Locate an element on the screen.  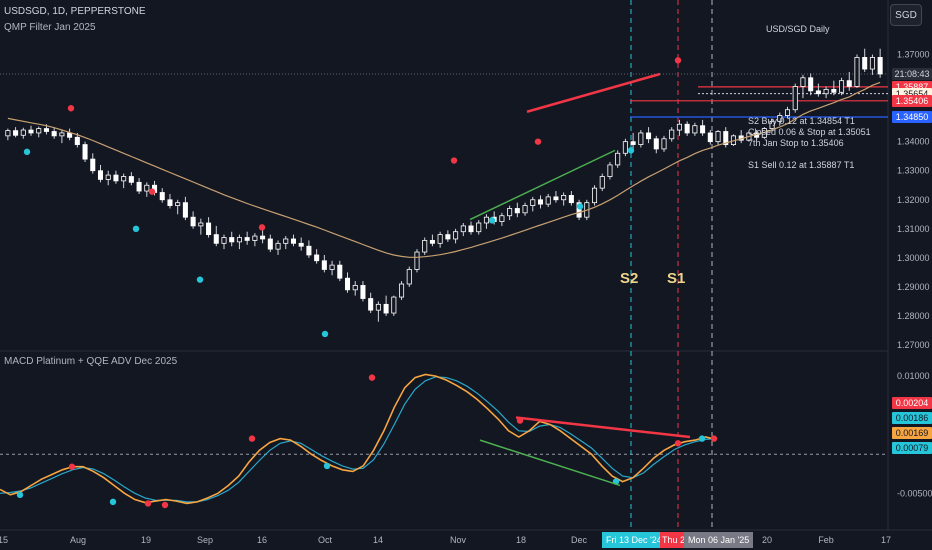
currency-button: SGD is located at coordinates (906, 15).